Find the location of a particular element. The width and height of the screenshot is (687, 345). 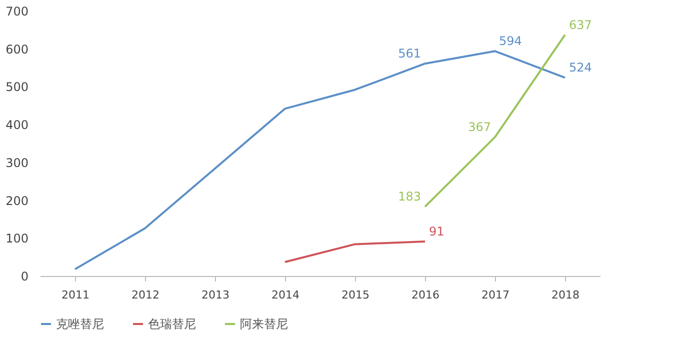

data-label: 91 is located at coordinates (436, 231).